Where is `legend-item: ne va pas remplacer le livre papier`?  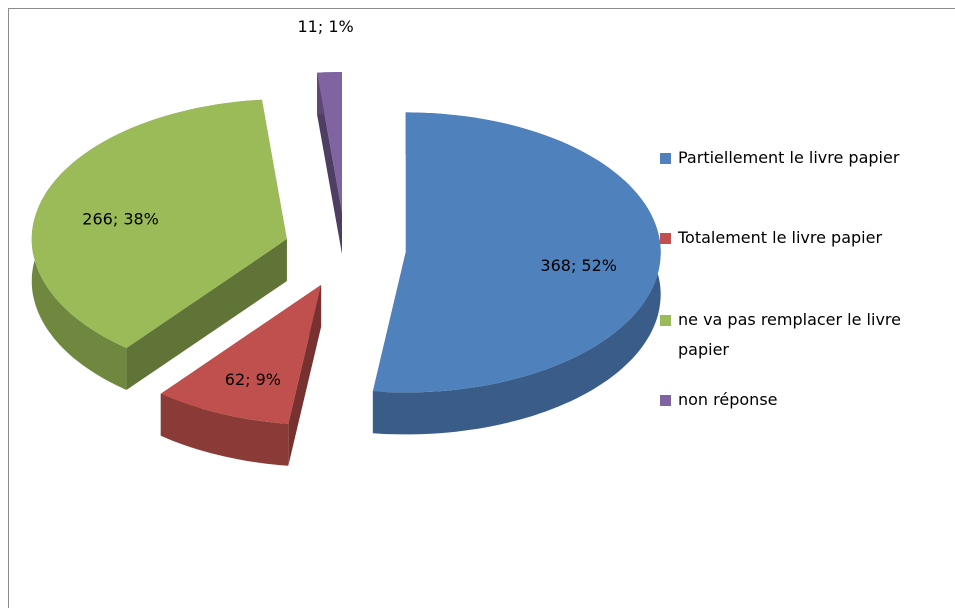 legend-item: ne va pas remplacer le livre papier is located at coordinates (806, 335).